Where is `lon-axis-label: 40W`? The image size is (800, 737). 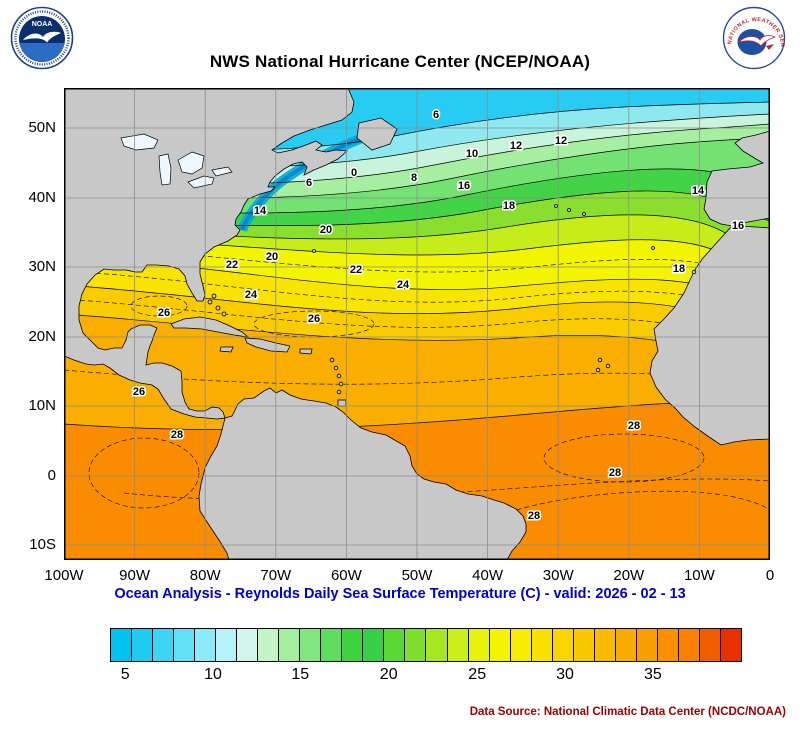 lon-axis-label: 40W is located at coordinates (488, 575).